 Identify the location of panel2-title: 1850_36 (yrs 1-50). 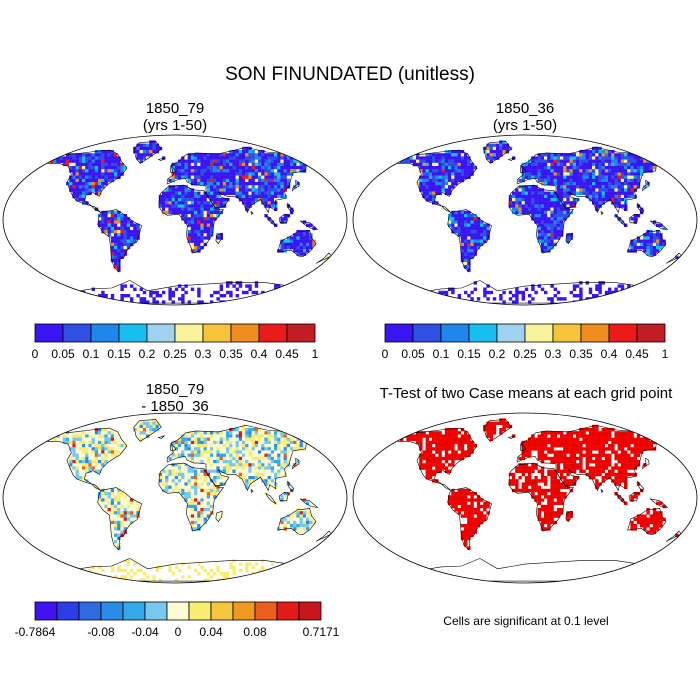
(525, 117).